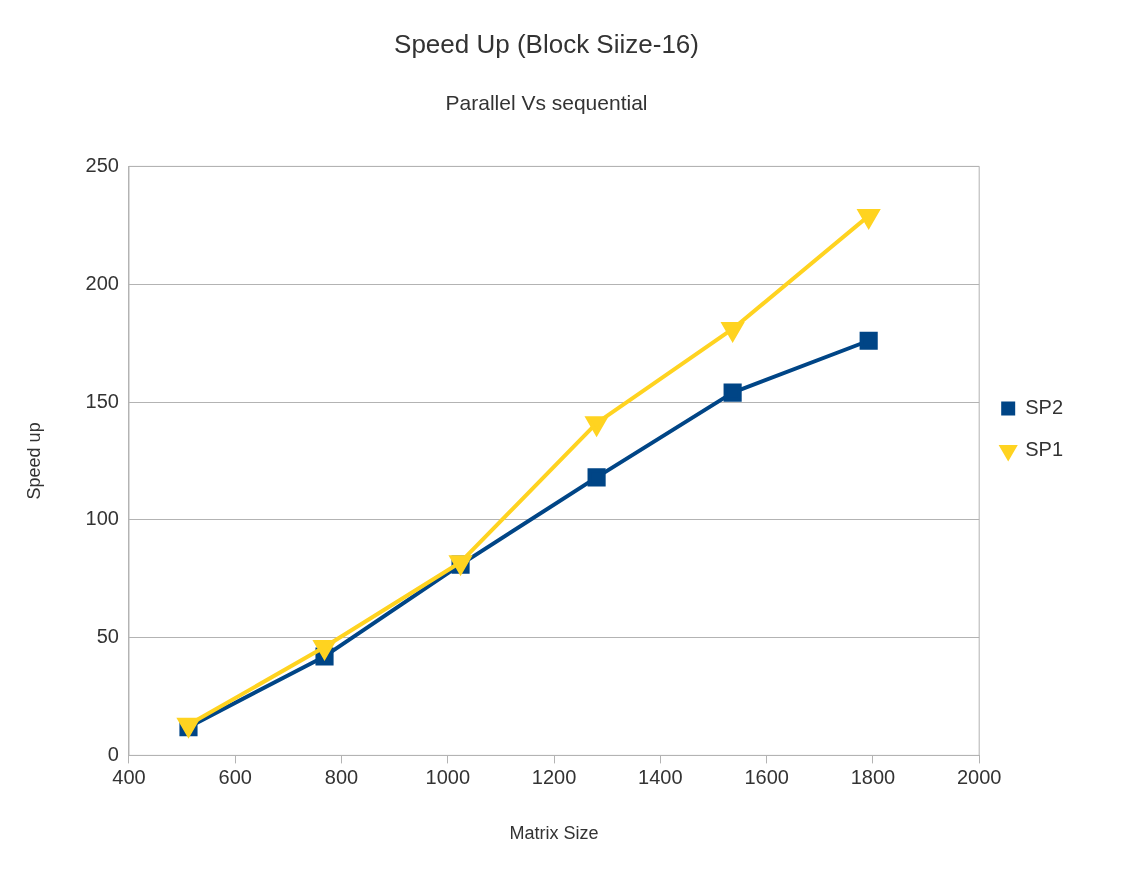  What do you see at coordinates (113, 753) in the screenshot?
I see `y-tick-label: 0` at bounding box center [113, 753].